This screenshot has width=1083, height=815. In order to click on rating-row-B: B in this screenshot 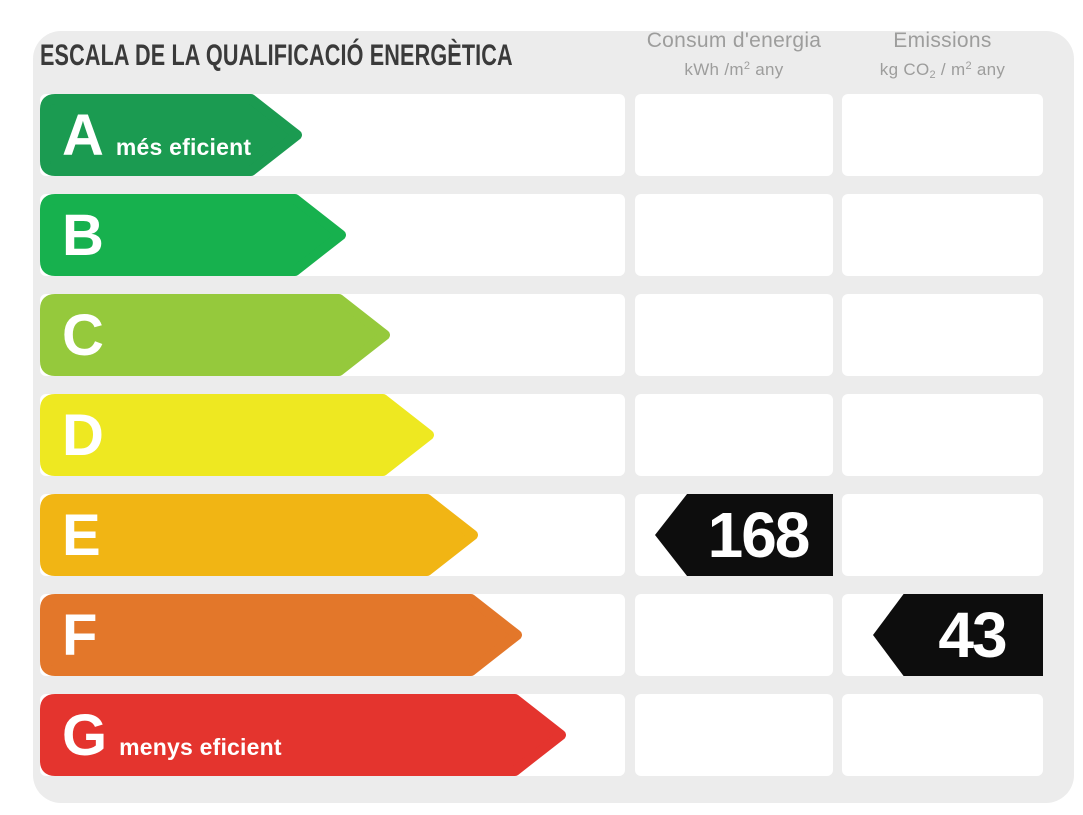, I will do `click(541, 235)`.